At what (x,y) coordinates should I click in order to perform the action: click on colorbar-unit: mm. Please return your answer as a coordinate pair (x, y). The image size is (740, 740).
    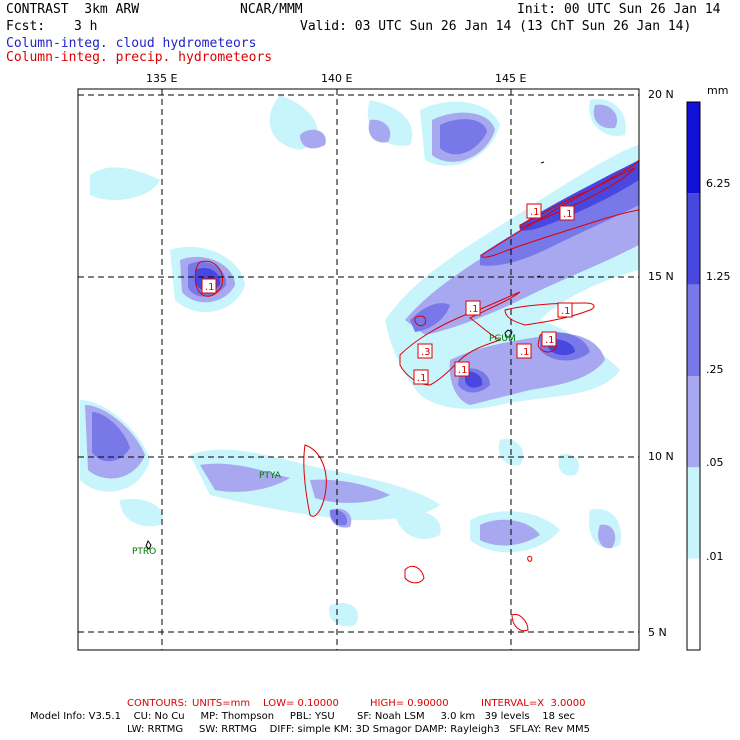
    Looking at the image, I should click on (718, 90).